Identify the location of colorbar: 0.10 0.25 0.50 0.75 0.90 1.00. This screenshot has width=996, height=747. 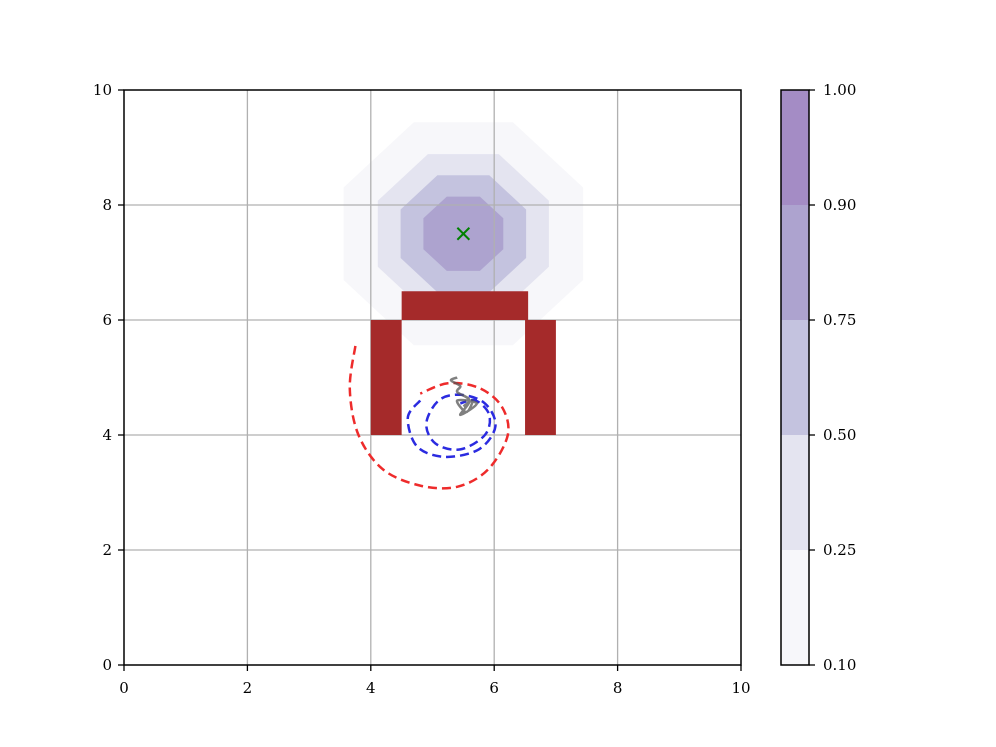
(818, 377).